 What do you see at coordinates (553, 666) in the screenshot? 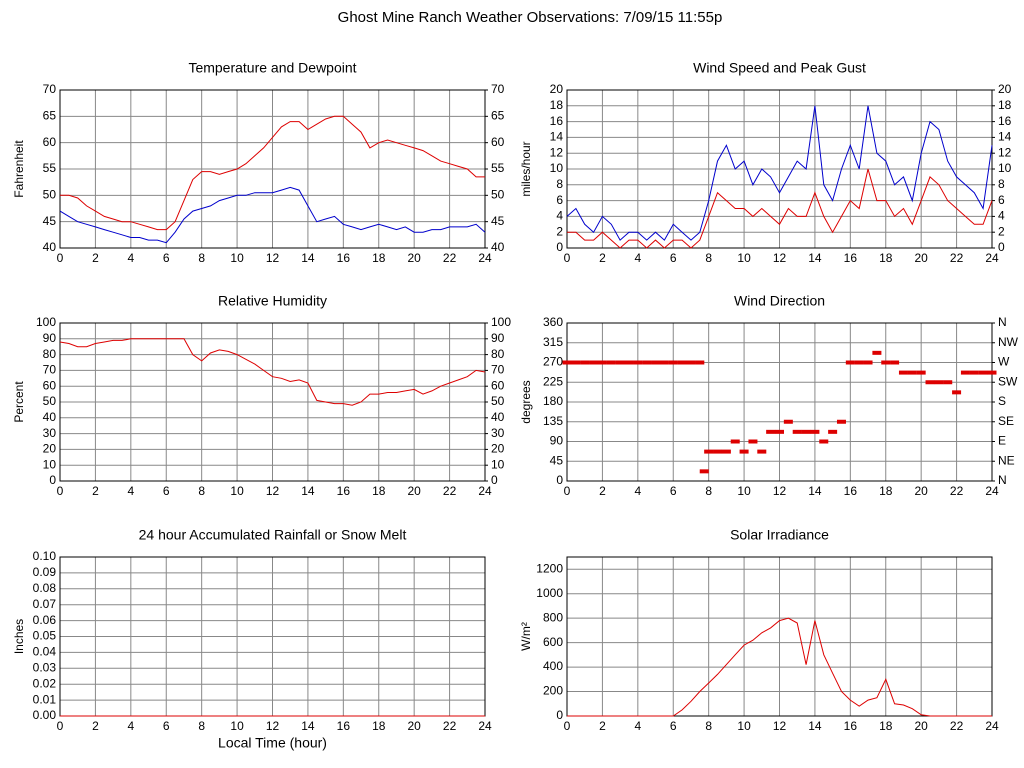
I see `y-tick-label: 400` at bounding box center [553, 666].